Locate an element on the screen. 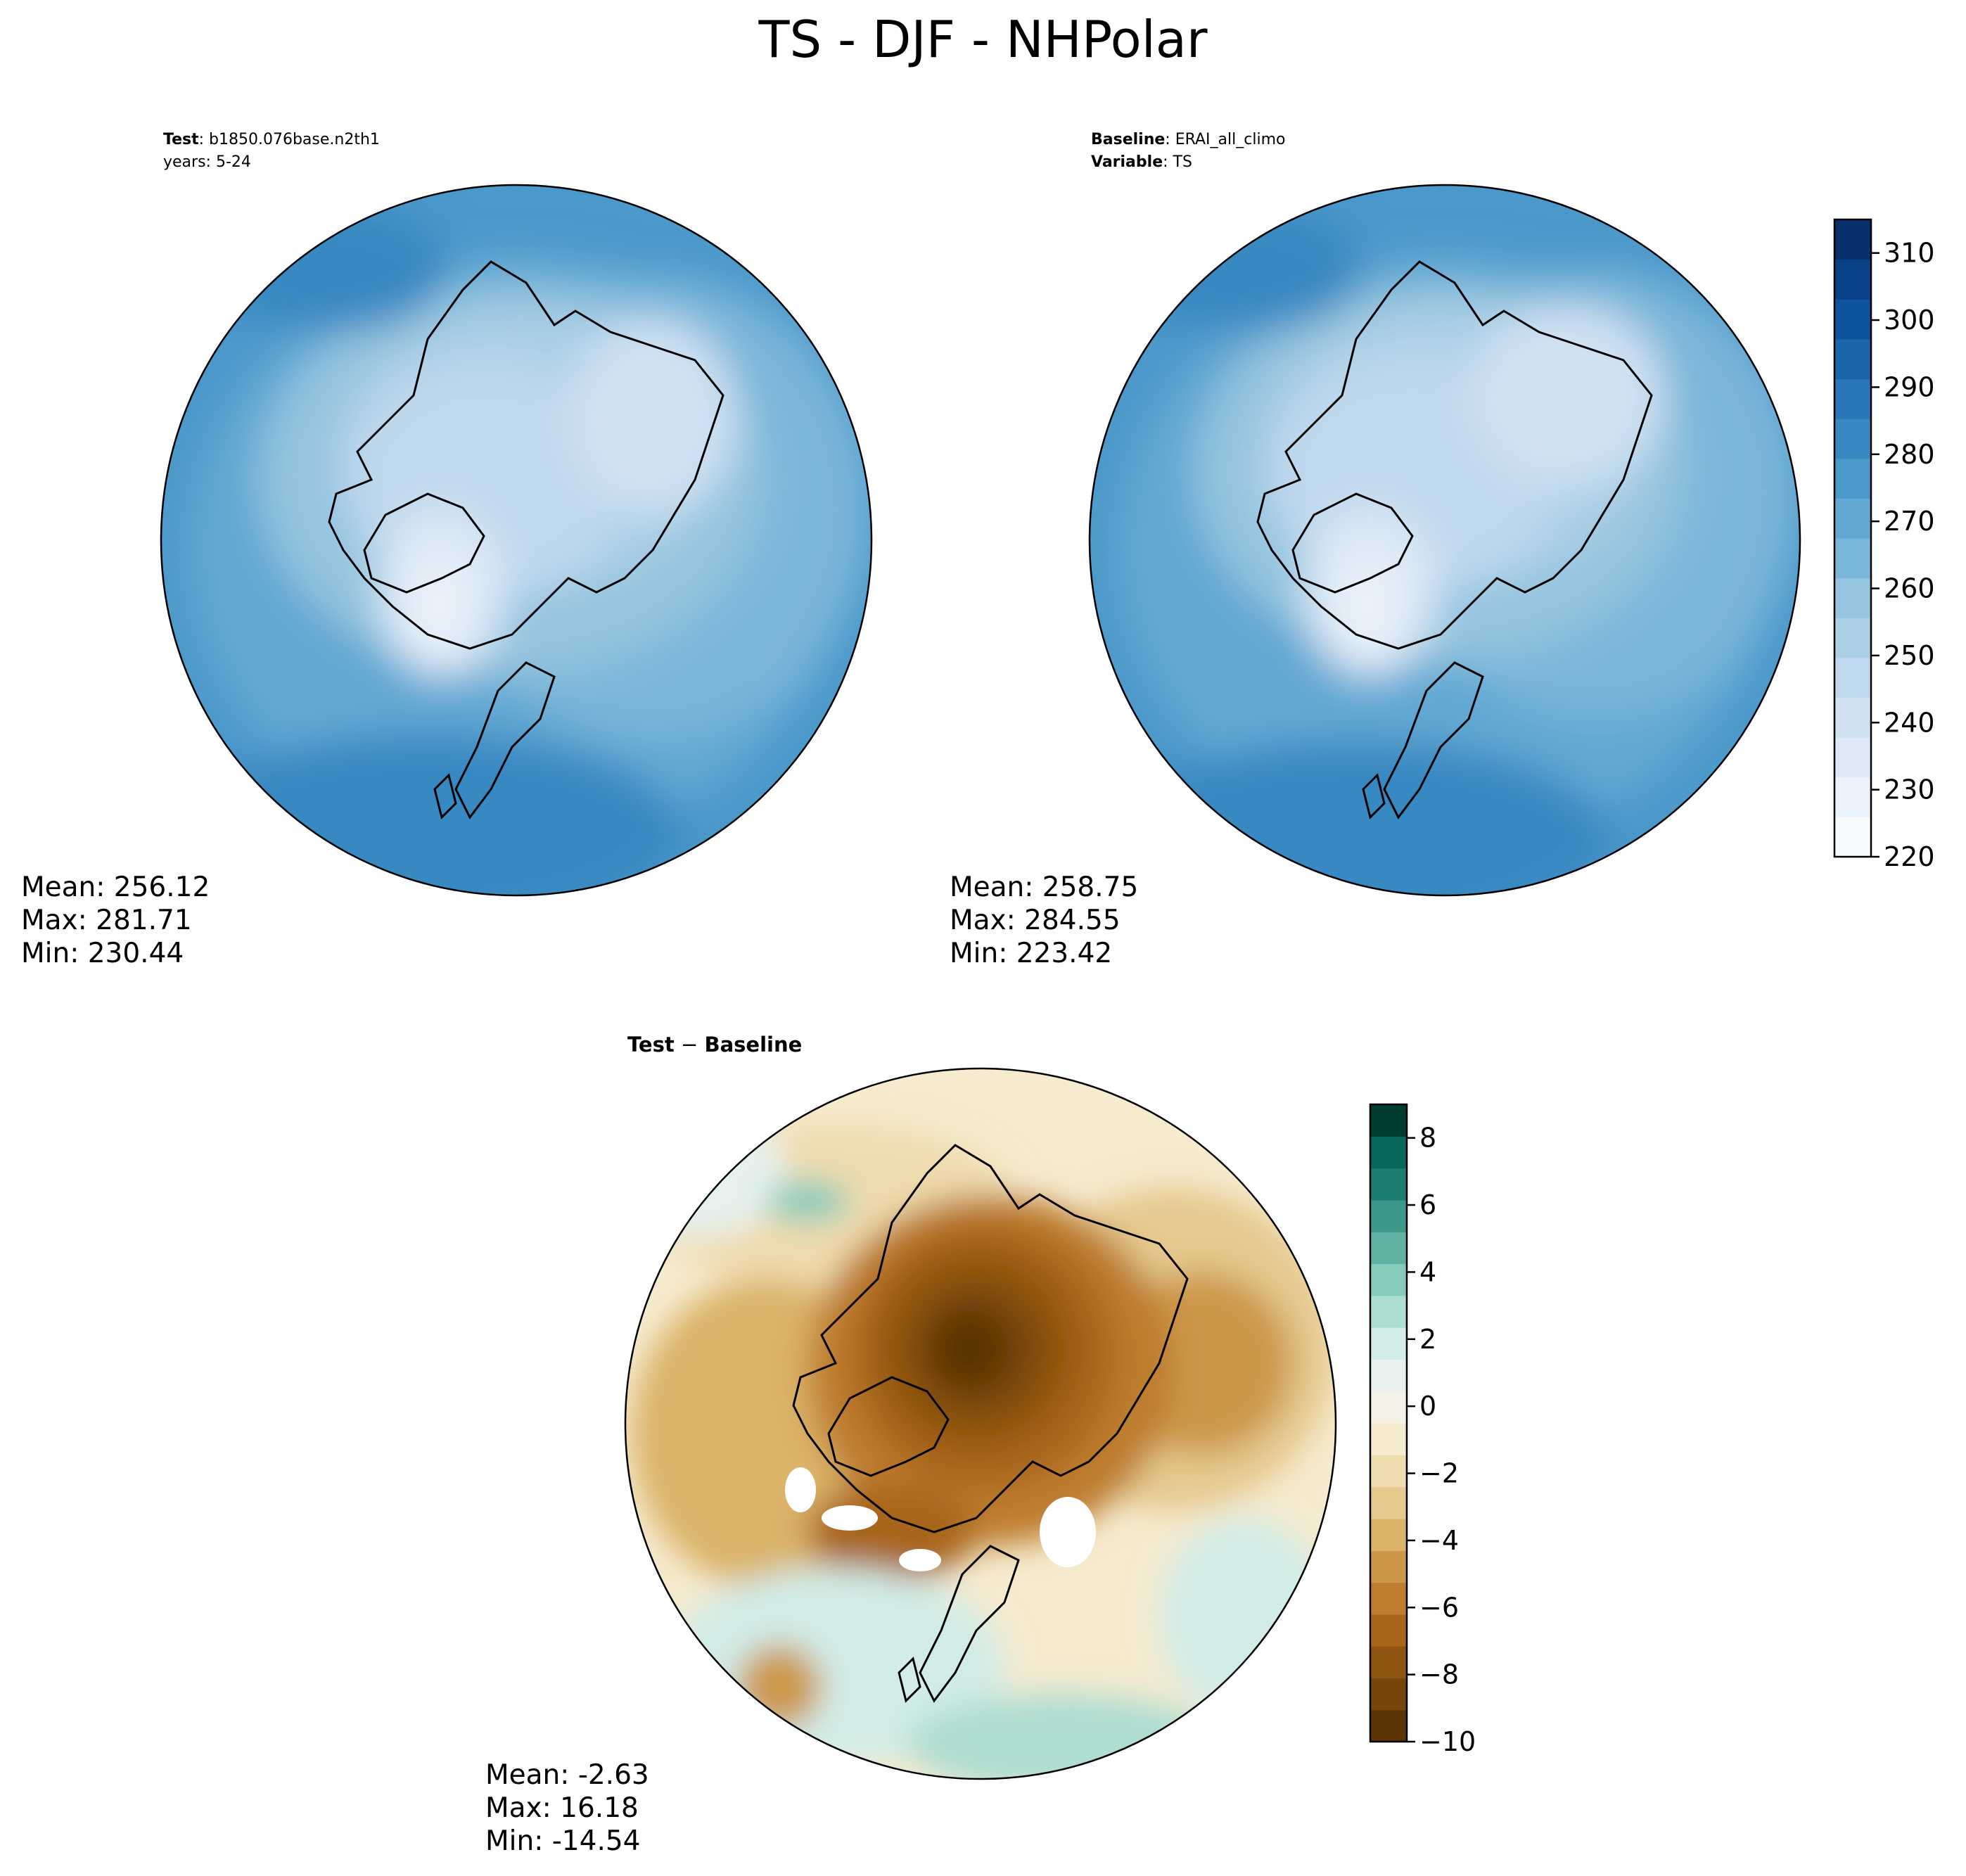  baseline-uk is located at coordinates (1374, 796).